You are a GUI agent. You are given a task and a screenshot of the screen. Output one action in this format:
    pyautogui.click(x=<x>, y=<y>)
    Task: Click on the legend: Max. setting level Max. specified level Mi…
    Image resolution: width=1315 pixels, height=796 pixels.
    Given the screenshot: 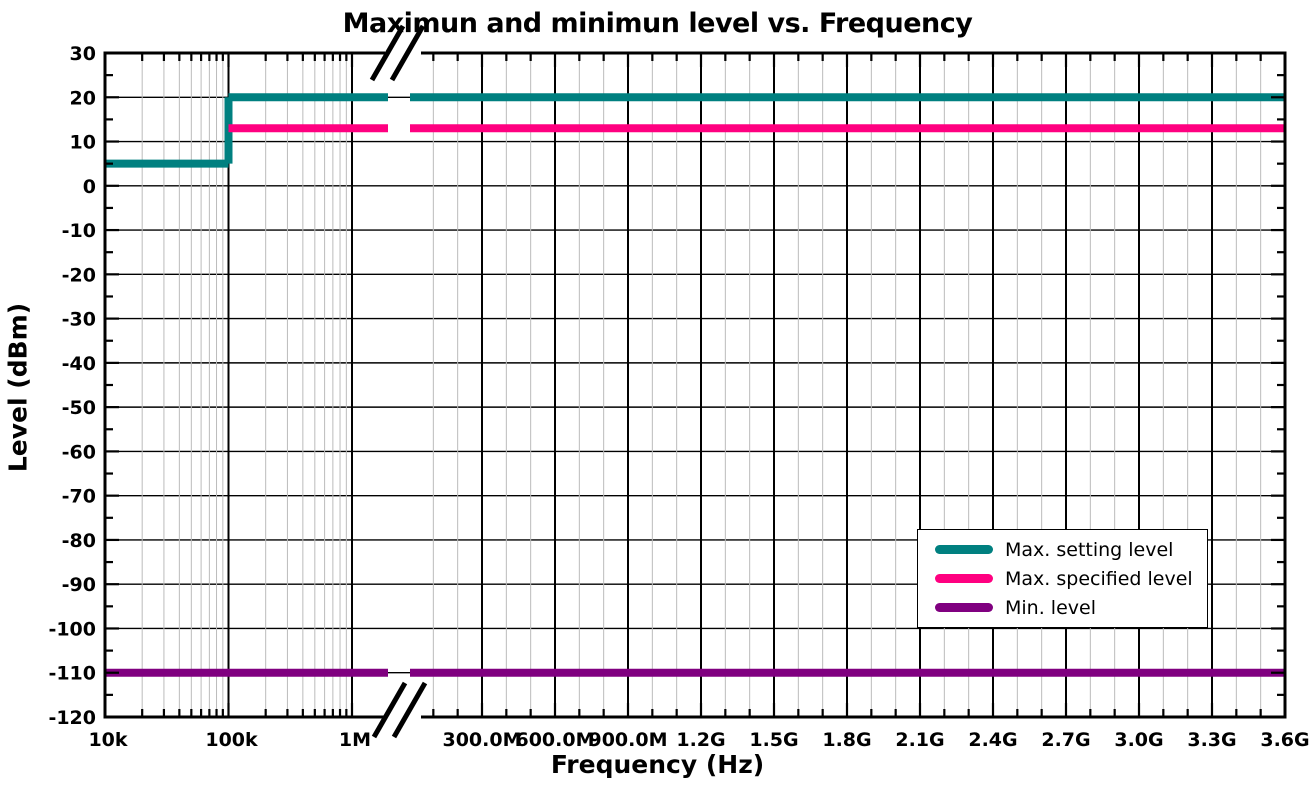 What is the action you would take?
    pyautogui.click(x=1062, y=578)
    